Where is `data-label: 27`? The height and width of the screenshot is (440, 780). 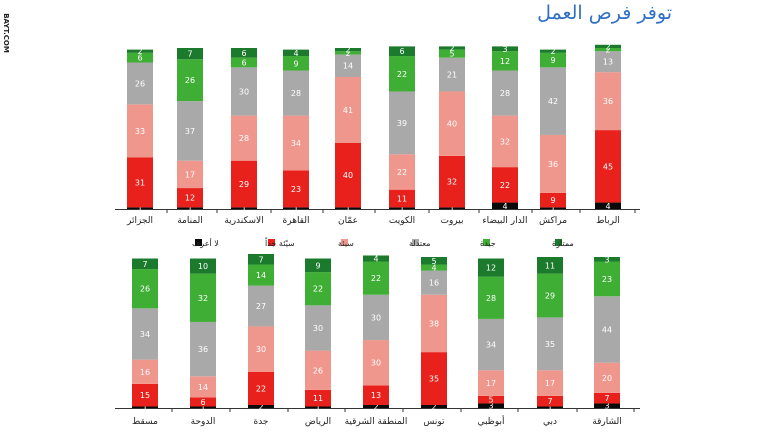 data-label: 27 is located at coordinates (261, 306).